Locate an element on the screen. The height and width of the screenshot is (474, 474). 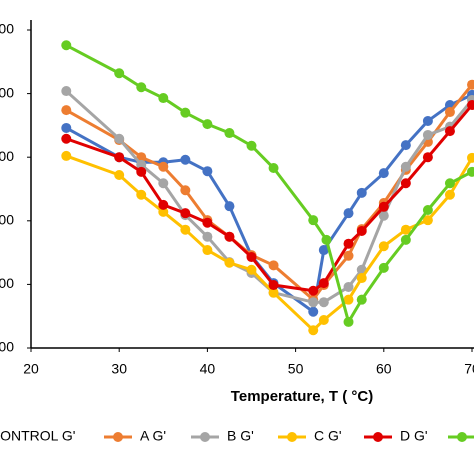
legend-label: CONTROL G' is located at coordinates (37, 436).